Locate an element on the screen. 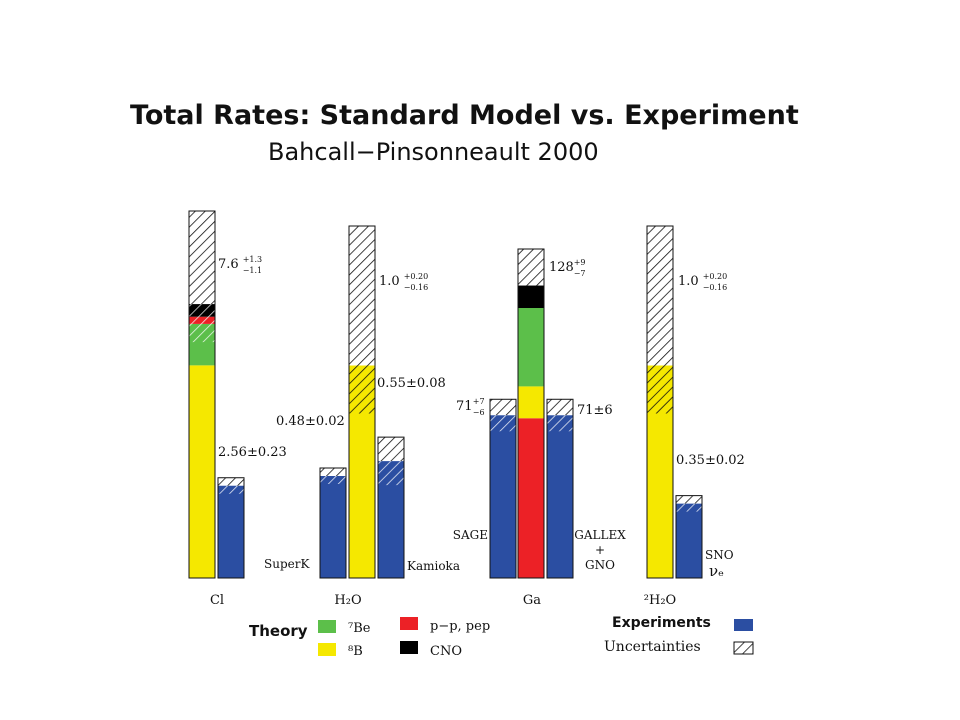 The width and height of the screenshot is (960, 720). experiment-label-0-0: 2.56±0.23 is located at coordinates (252, 452).